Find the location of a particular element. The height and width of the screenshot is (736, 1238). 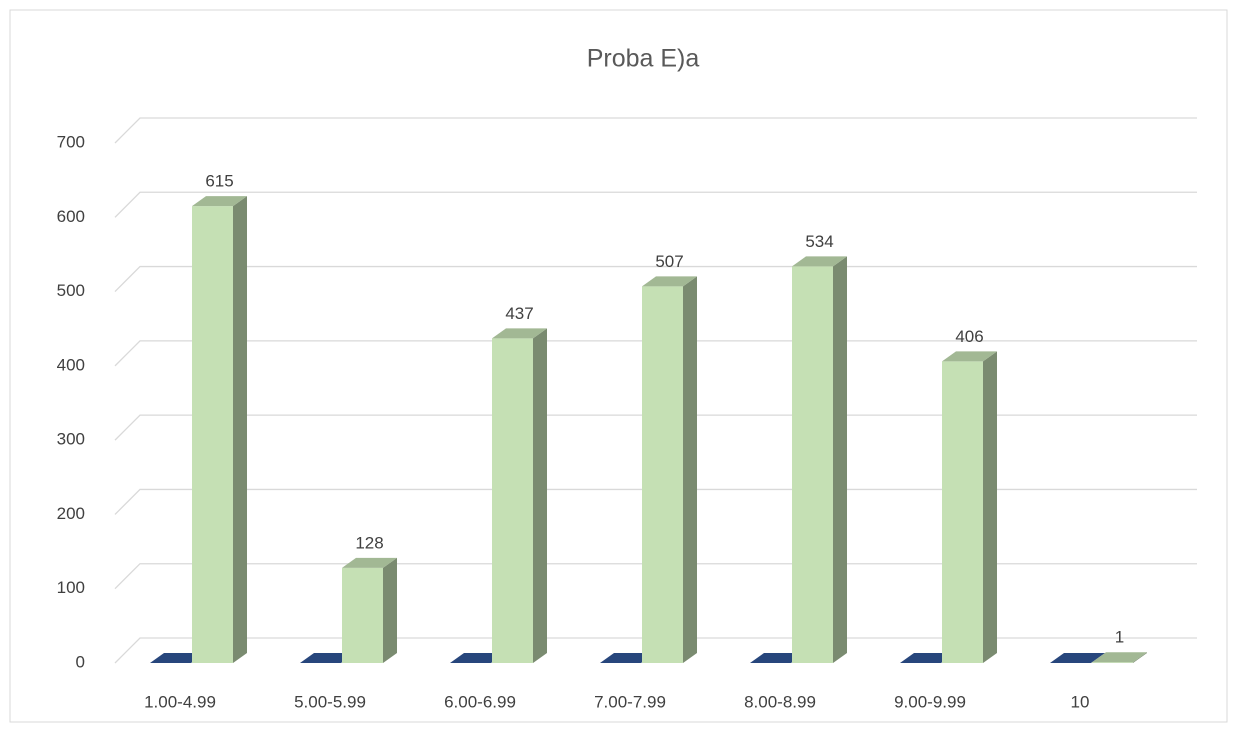

chart-title: Proba E)a is located at coordinates (643, 59).